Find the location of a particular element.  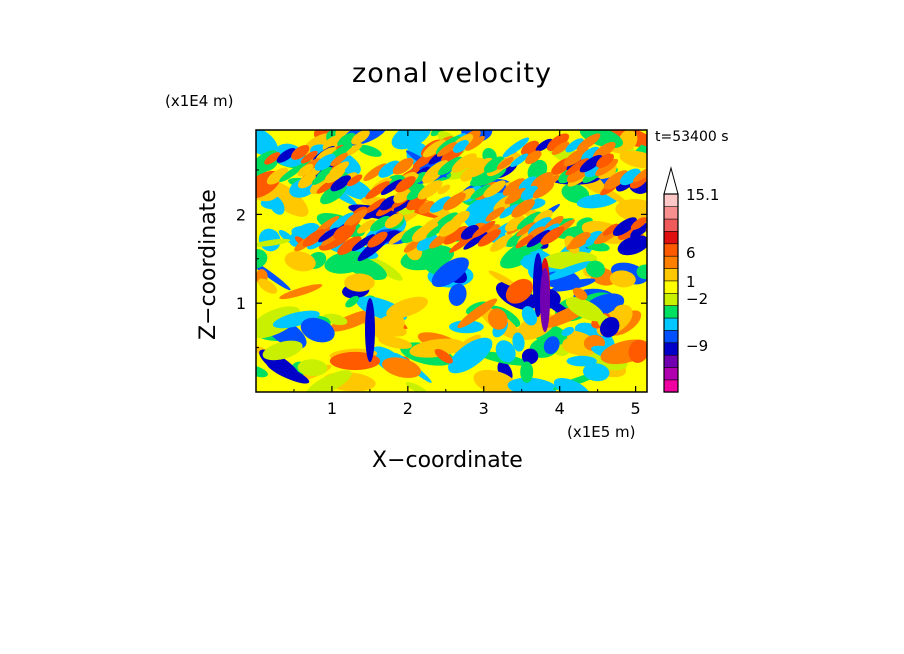

y-tick-label: 2 is located at coordinates (241, 214).